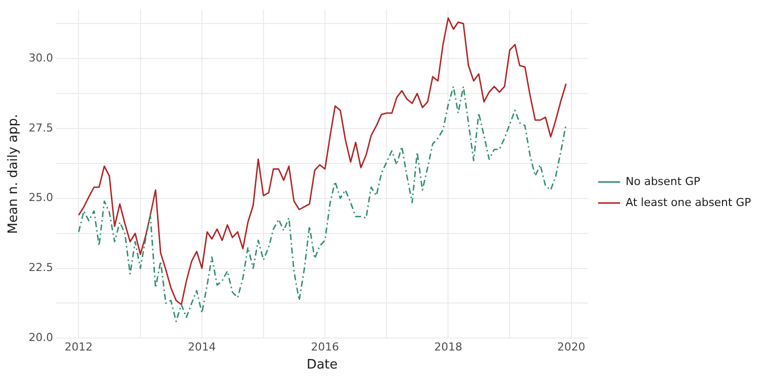 The height and width of the screenshot is (379, 767). What do you see at coordinates (41, 337) in the screenshot?
I see `y-tick-label: 20.0` at bounding box center [41, 337].